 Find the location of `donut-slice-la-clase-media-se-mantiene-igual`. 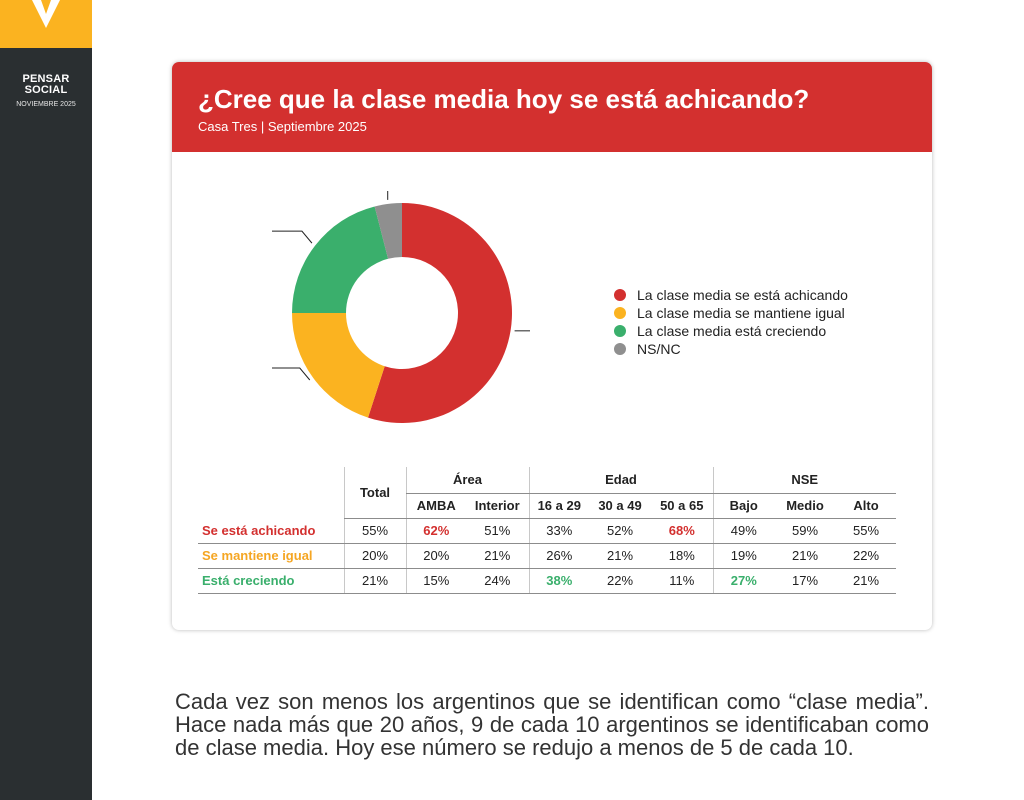

donut-slice-la-clase-media-se-mantiene-igual is located at coordinates (338, 365).